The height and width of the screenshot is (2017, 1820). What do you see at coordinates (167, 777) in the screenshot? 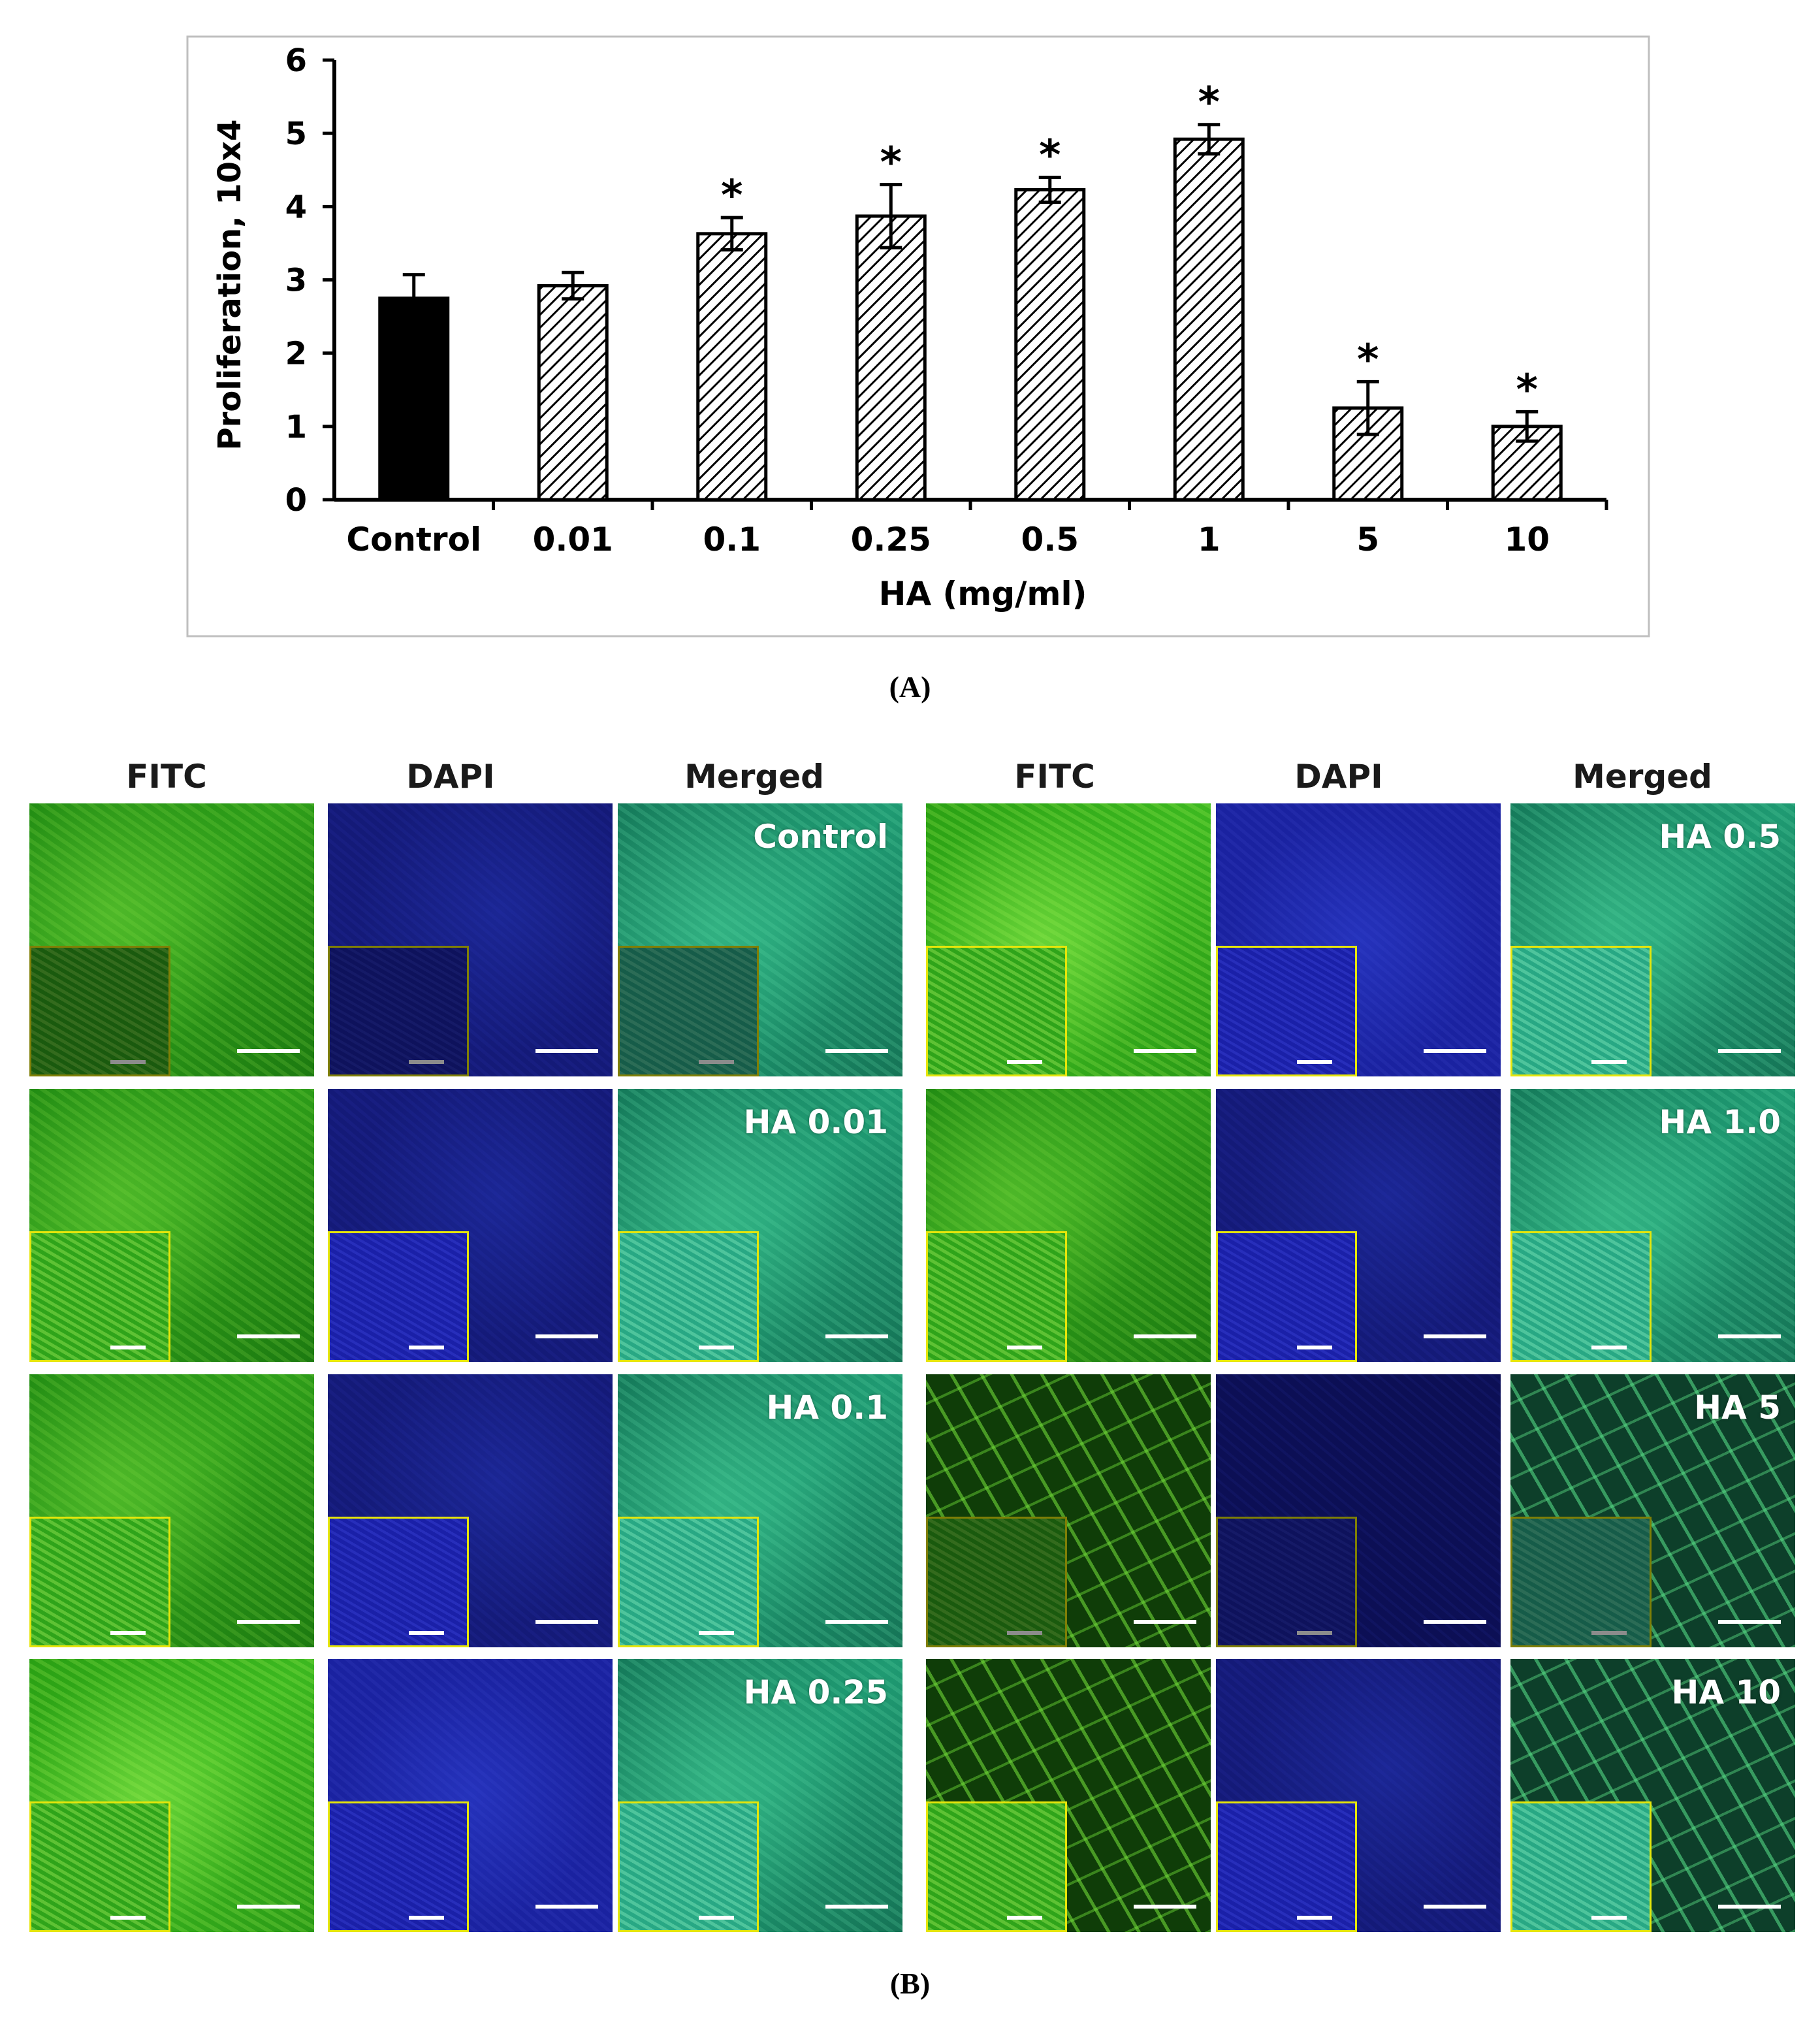
I see `header-fitc-left: FITC` at bounding box center [167, 777].